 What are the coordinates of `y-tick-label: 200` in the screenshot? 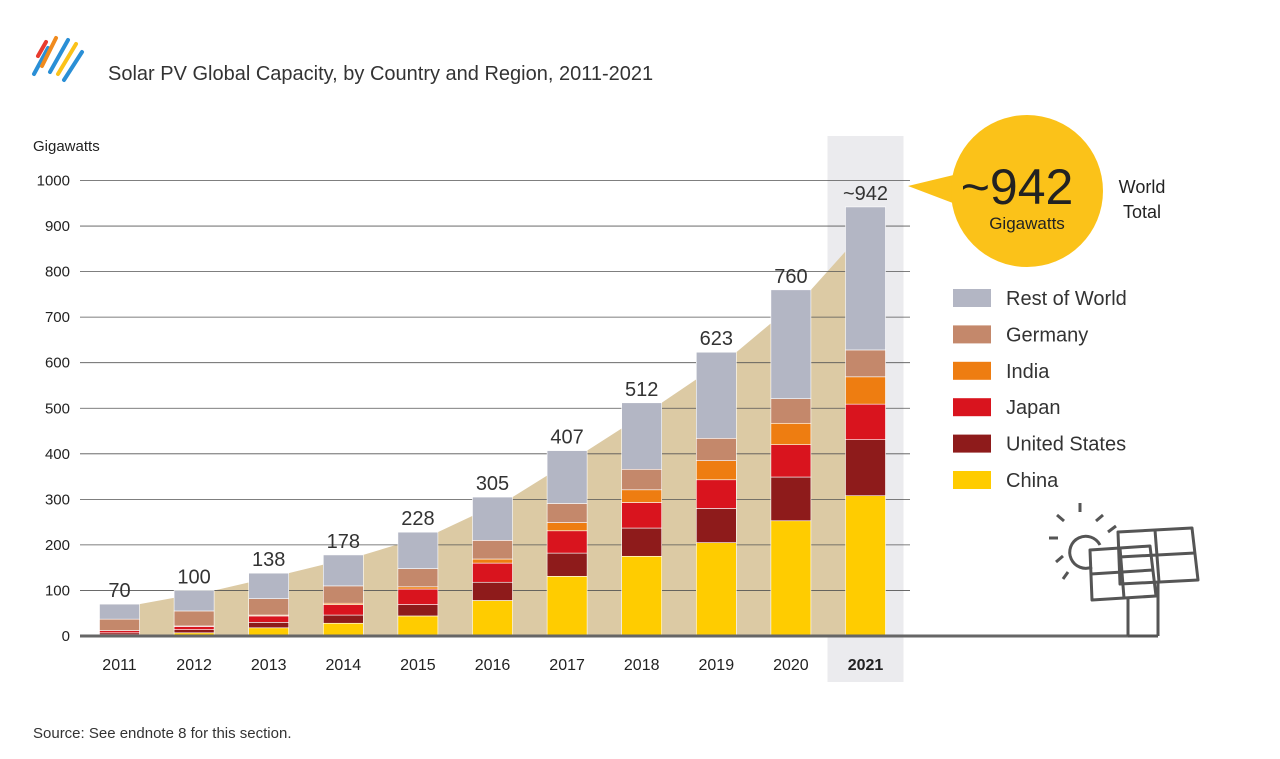 It's located at (57, 545).